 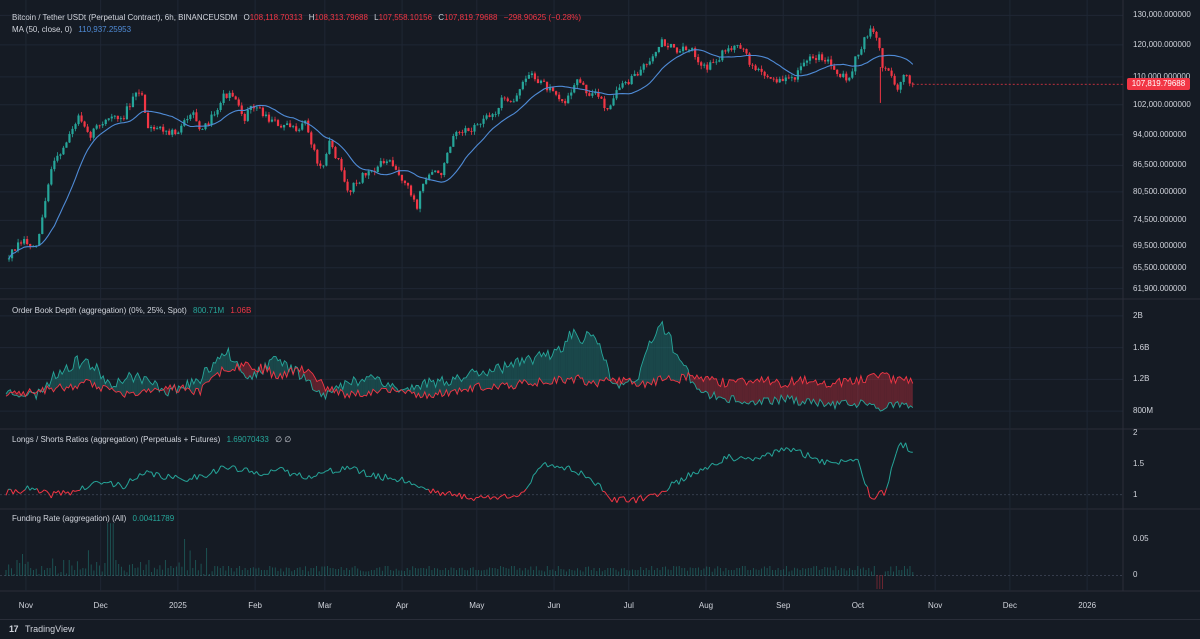 I want to click on ma-legend: MA (50, close, 0) 110,937.25953, so click(x=73, y=30).